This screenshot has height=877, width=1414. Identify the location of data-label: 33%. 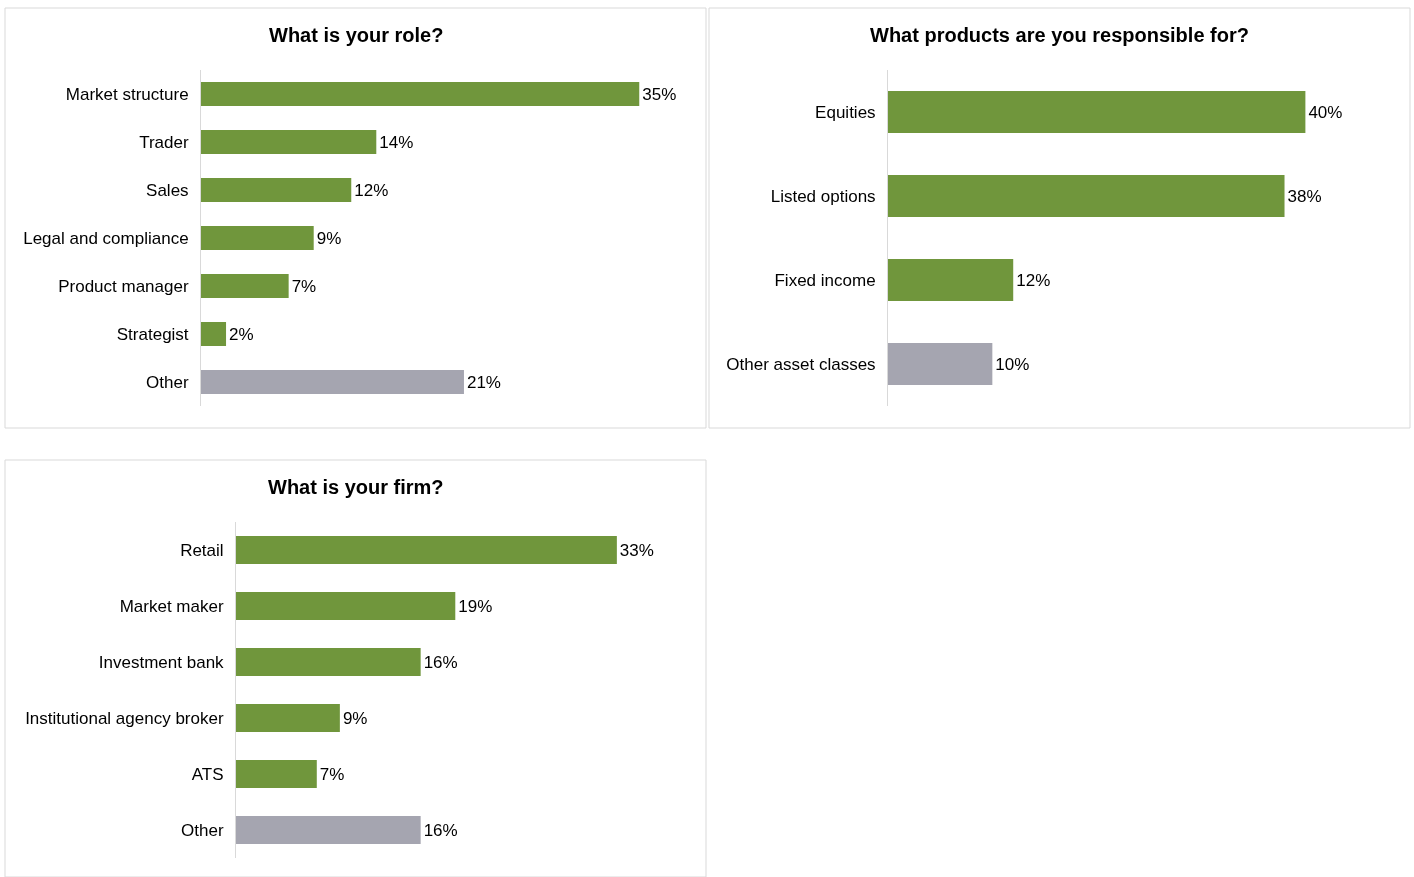
(636, 550).